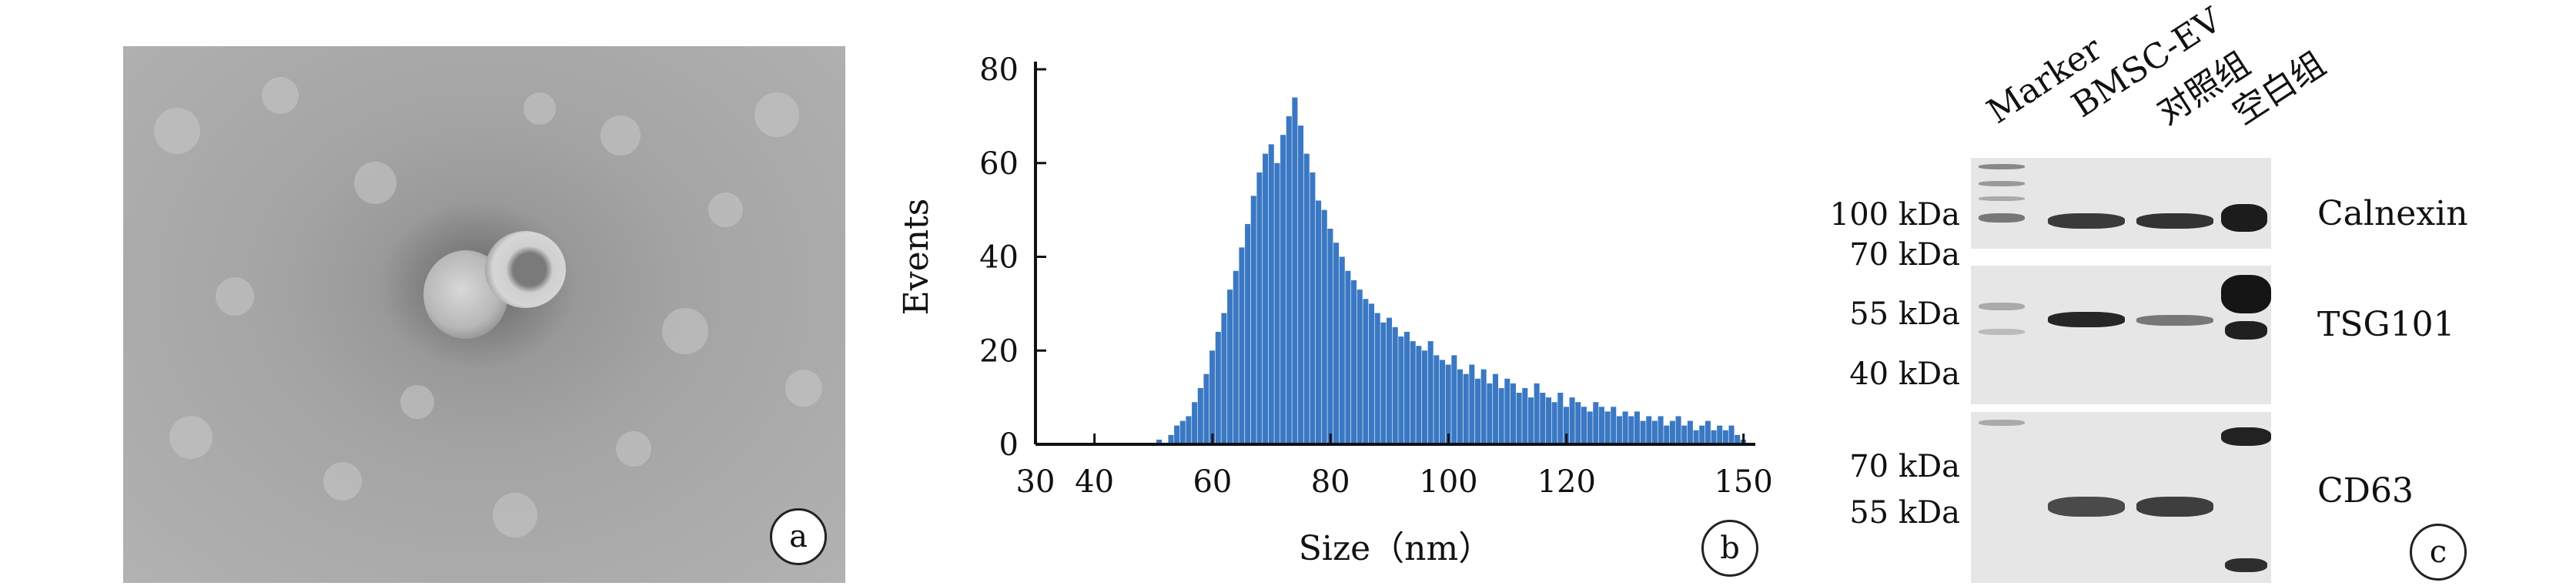 This screenshot has height=586, width=2576. I want to click on kda-cd63-1: 70 kDa, so click(1905, 466).